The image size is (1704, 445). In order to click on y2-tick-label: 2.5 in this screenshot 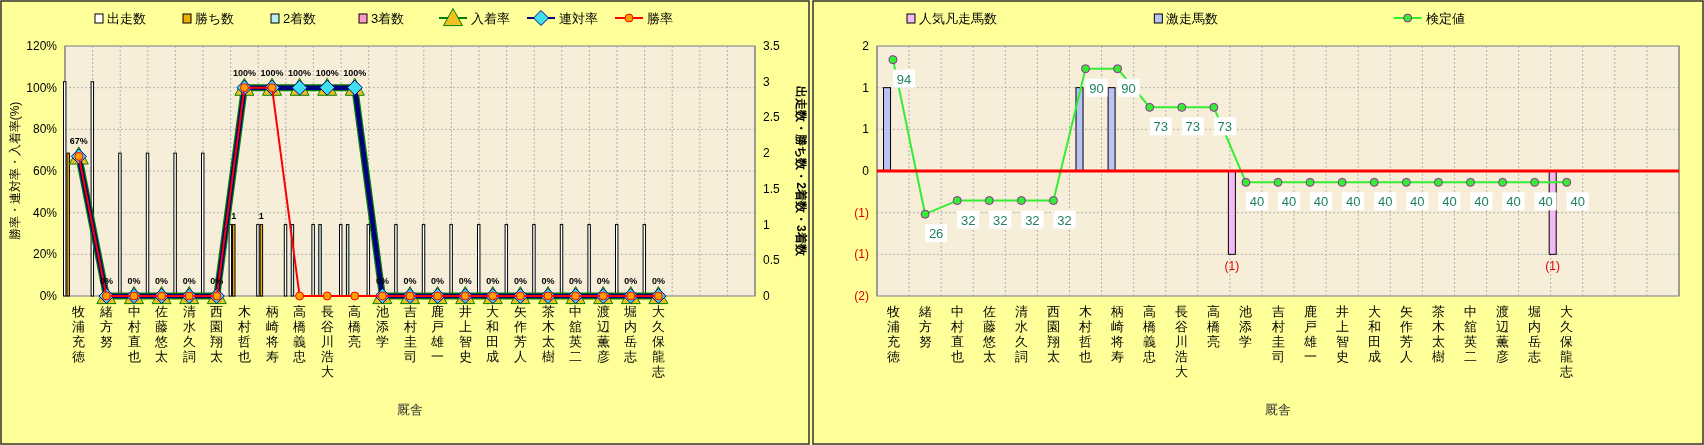, I will do `click(772, 117)`.